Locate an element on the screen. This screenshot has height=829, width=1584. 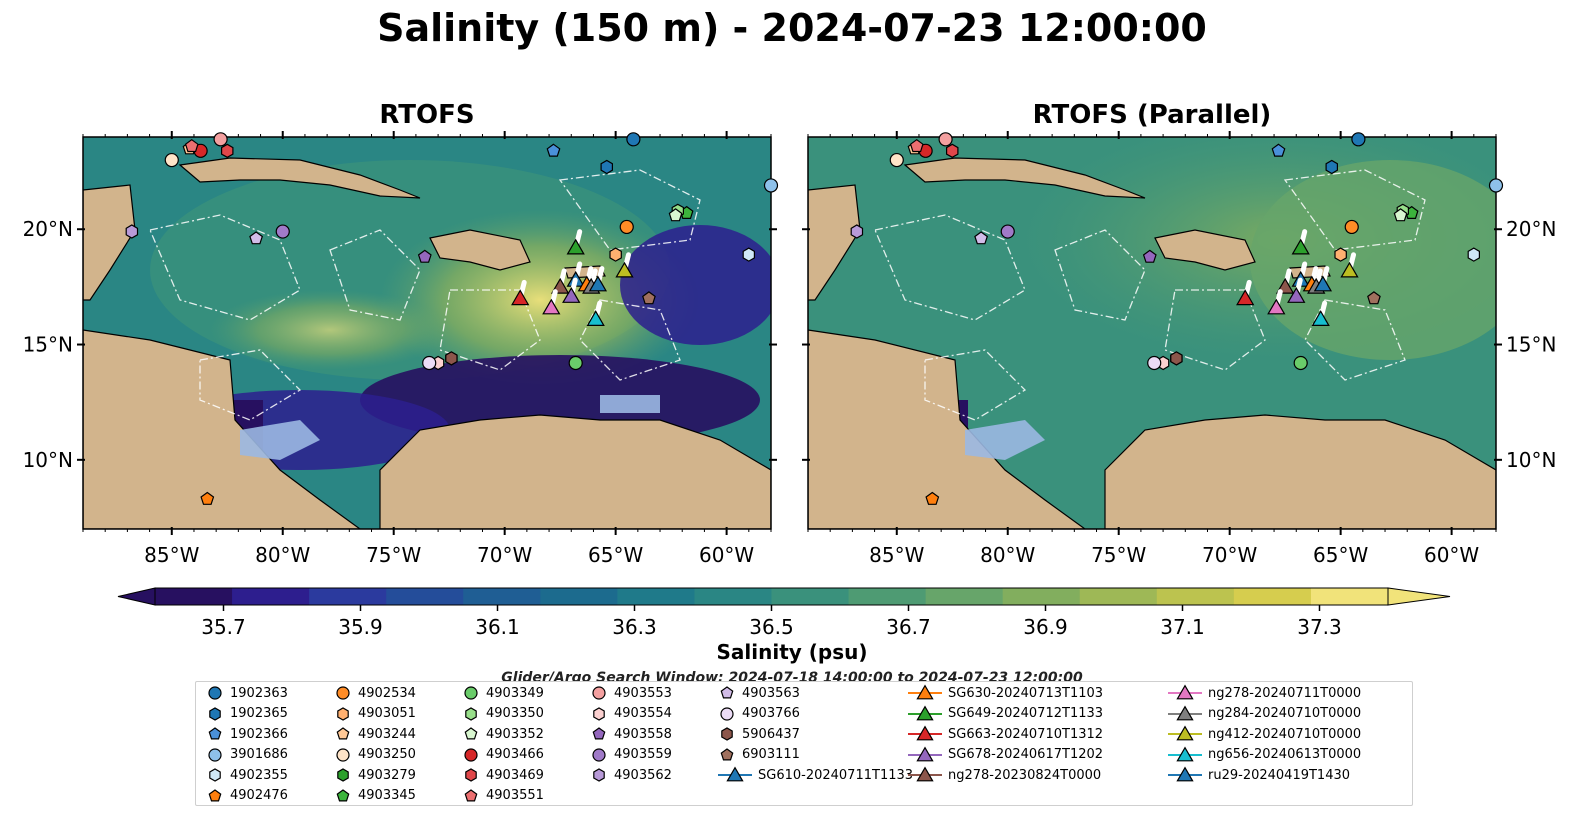
legend-item: 1902365 is located at coordinates (247, 714).